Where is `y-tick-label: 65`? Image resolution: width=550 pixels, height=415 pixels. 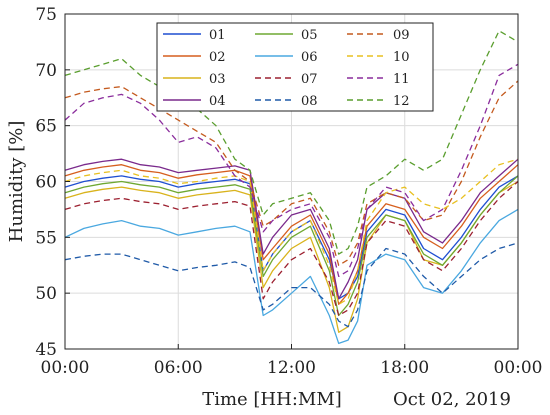
y-tick-label: 65 is located at coordinates (46, 127).